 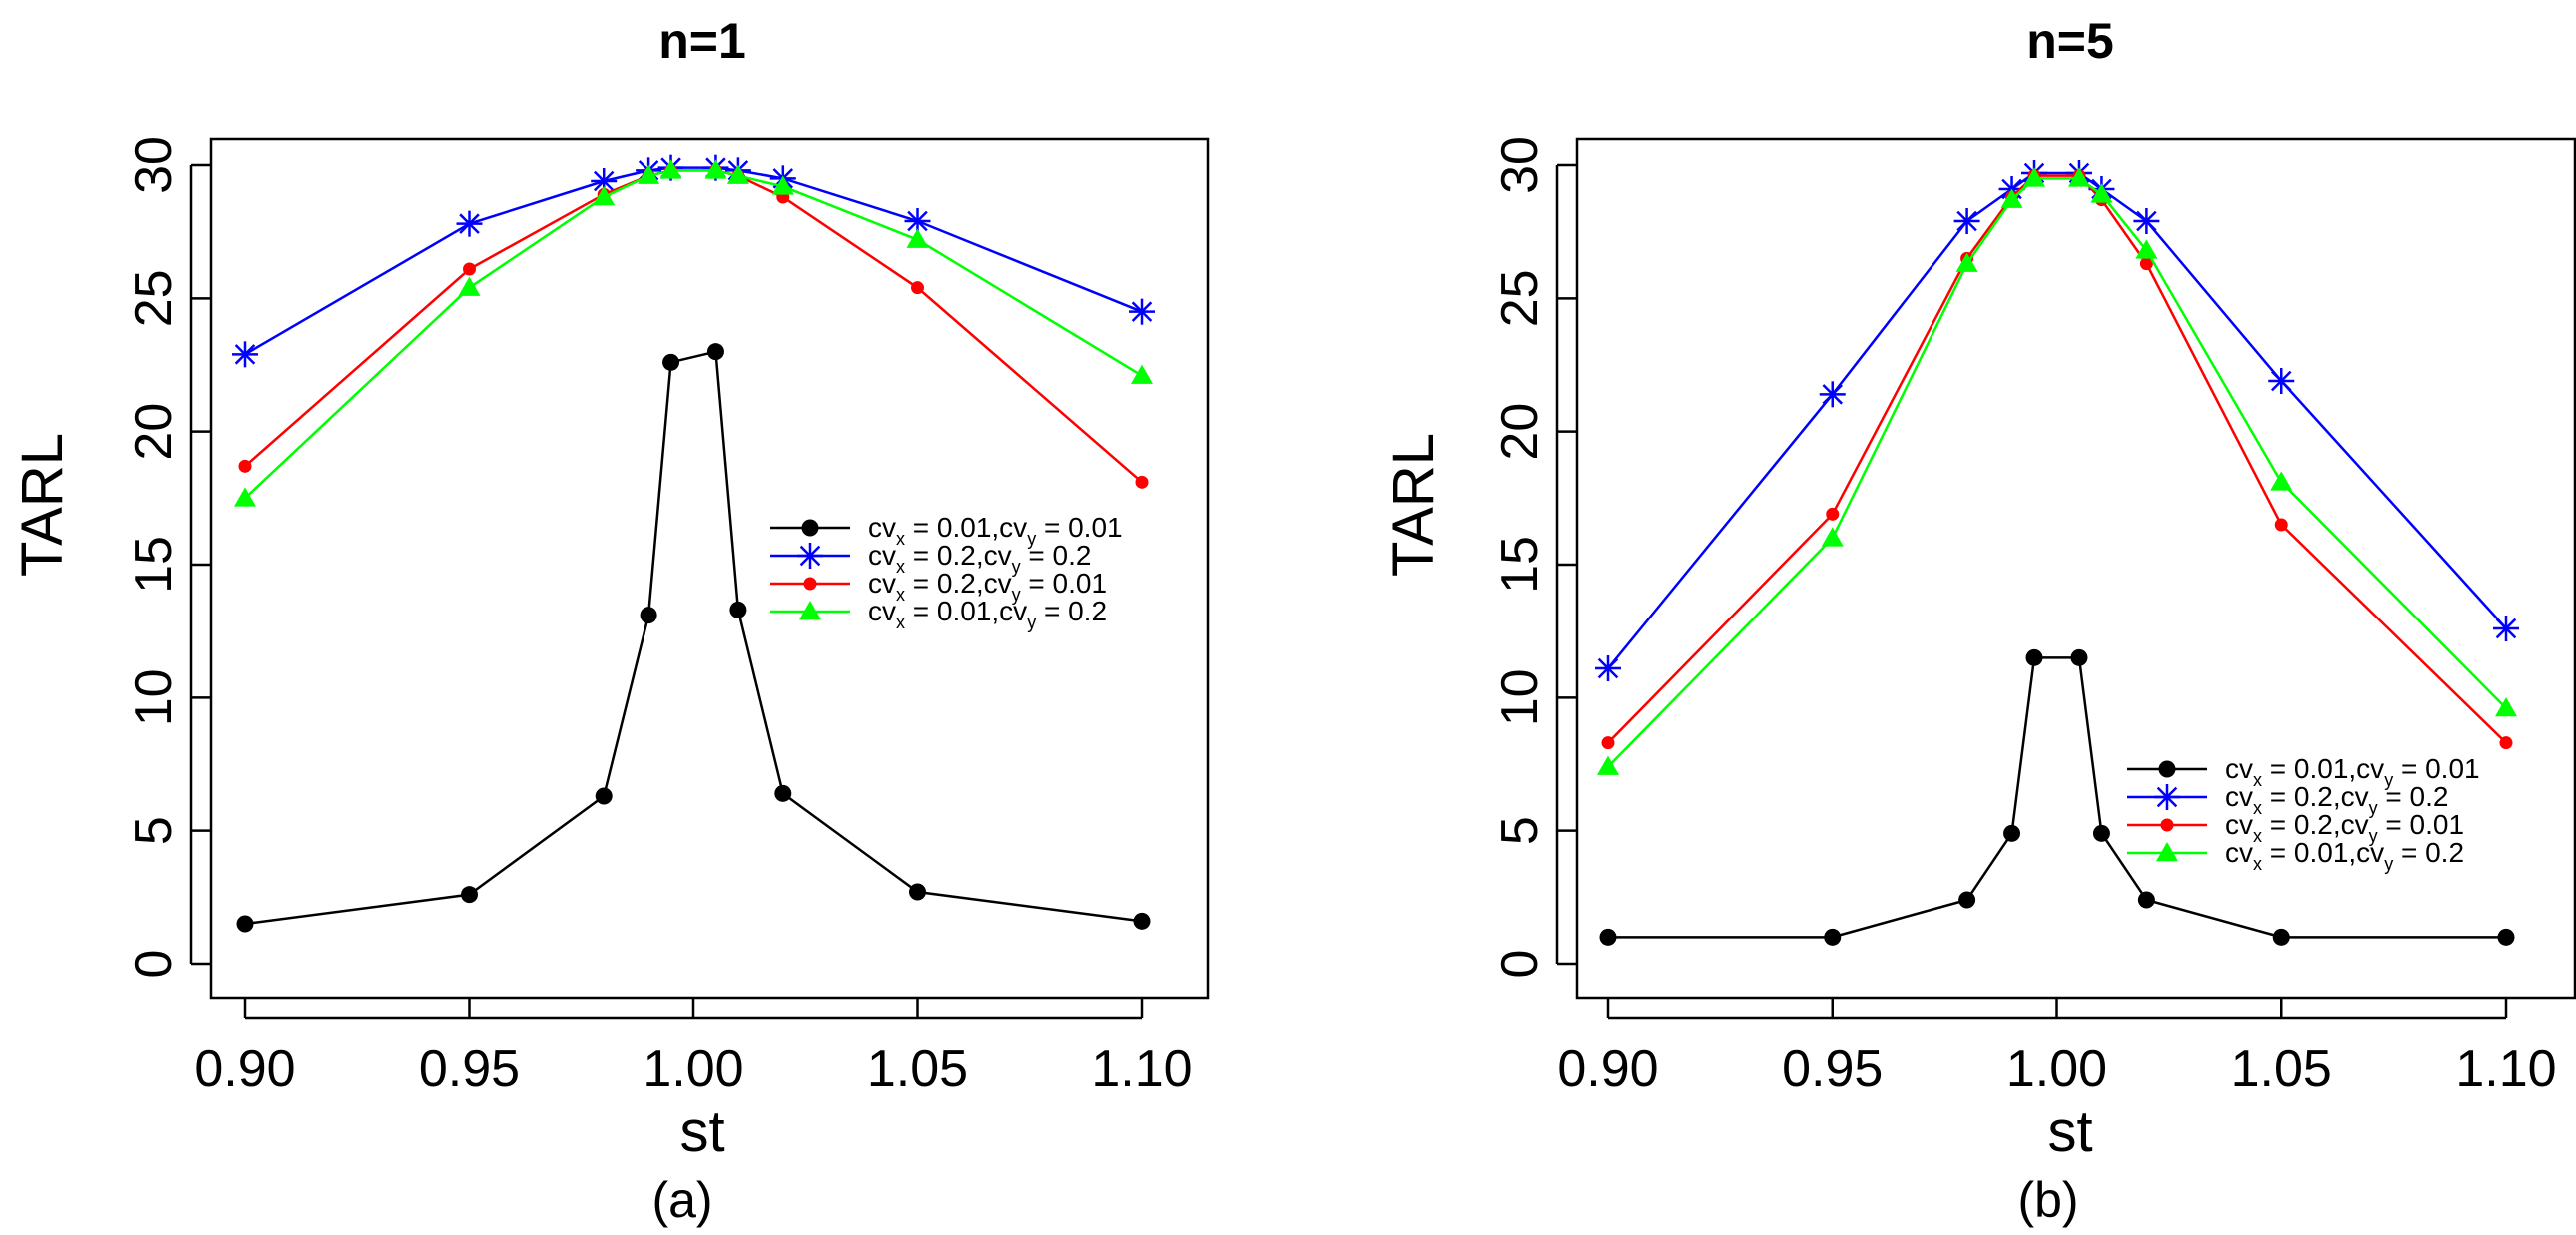 I want to click on legend-label: cvx = 0.01,cvy = 0.2, so click(x=987, y=614).